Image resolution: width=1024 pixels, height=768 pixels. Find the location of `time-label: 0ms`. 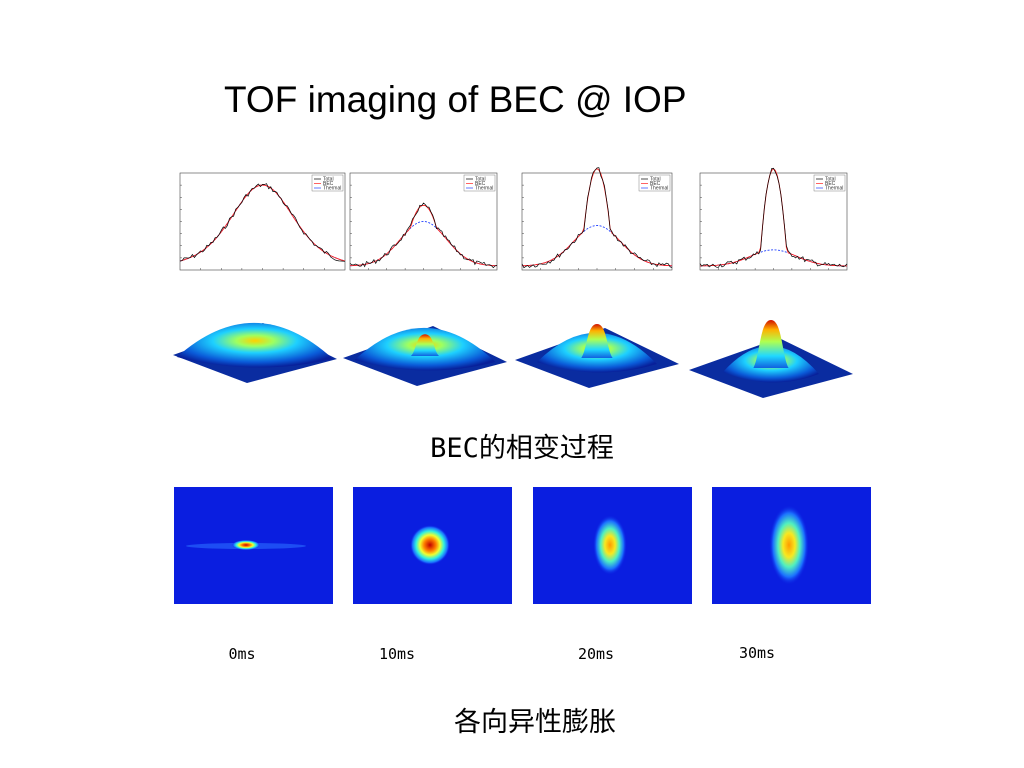

time-label: 0ms is located at coordinates (241, 654).